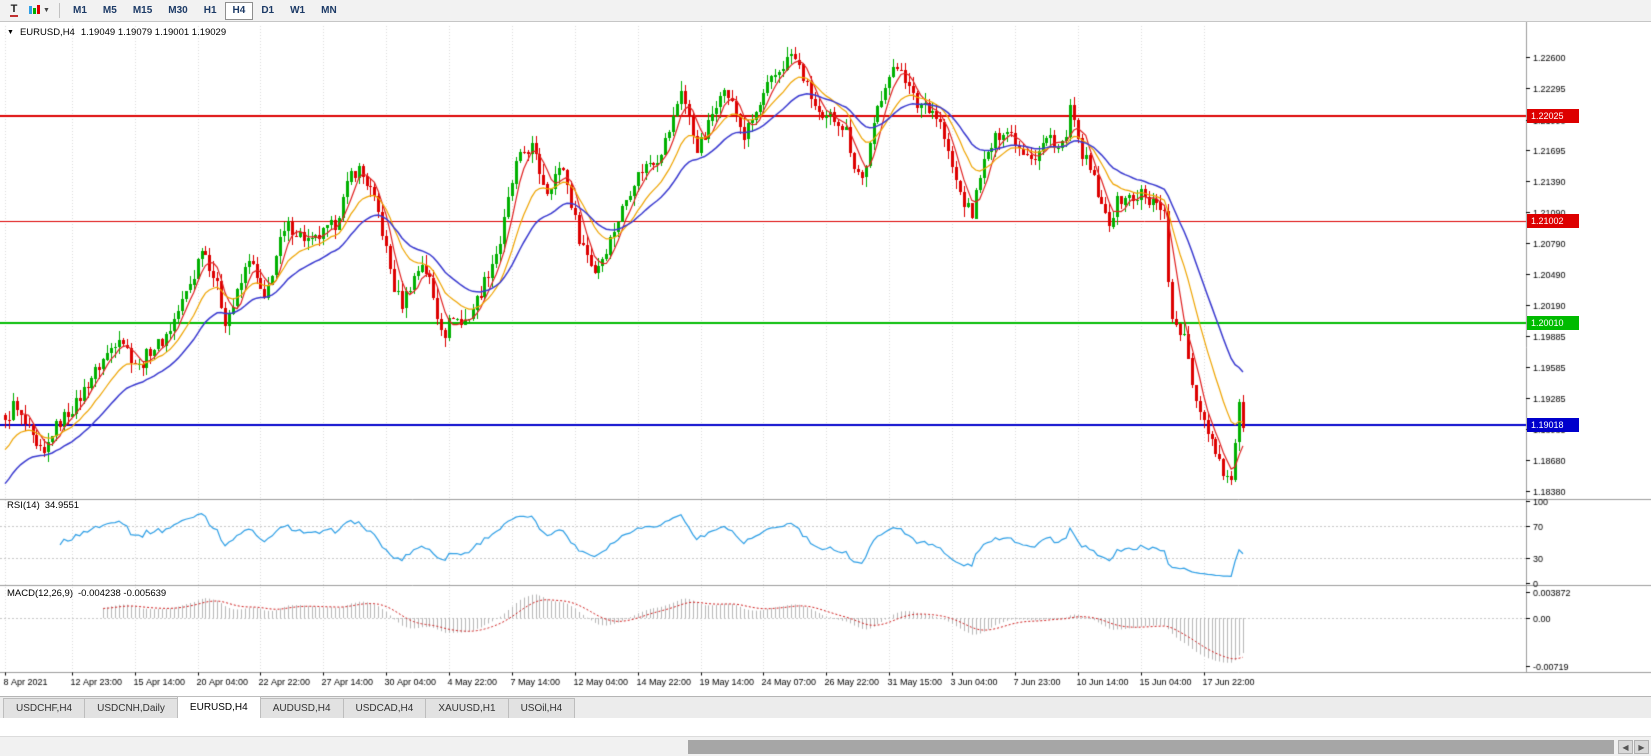 The width and height of the screenshot is (1651, 756). What do you see at coordinates (1553, 425) in the screenshot?
I see `price-tag-1.19018: 1.19018` at bounding box center [1553, 425].